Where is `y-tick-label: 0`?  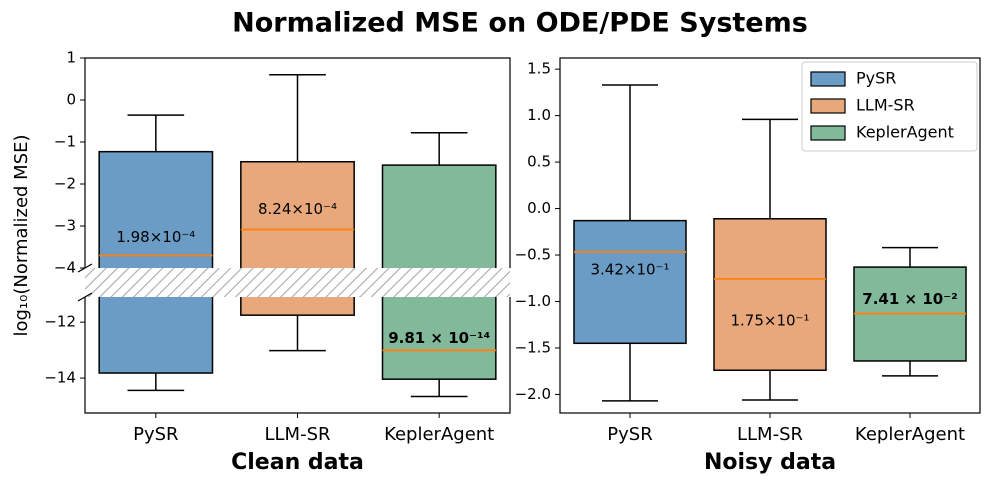 y-tick-label: 0 is located at coordinates (71, 100).